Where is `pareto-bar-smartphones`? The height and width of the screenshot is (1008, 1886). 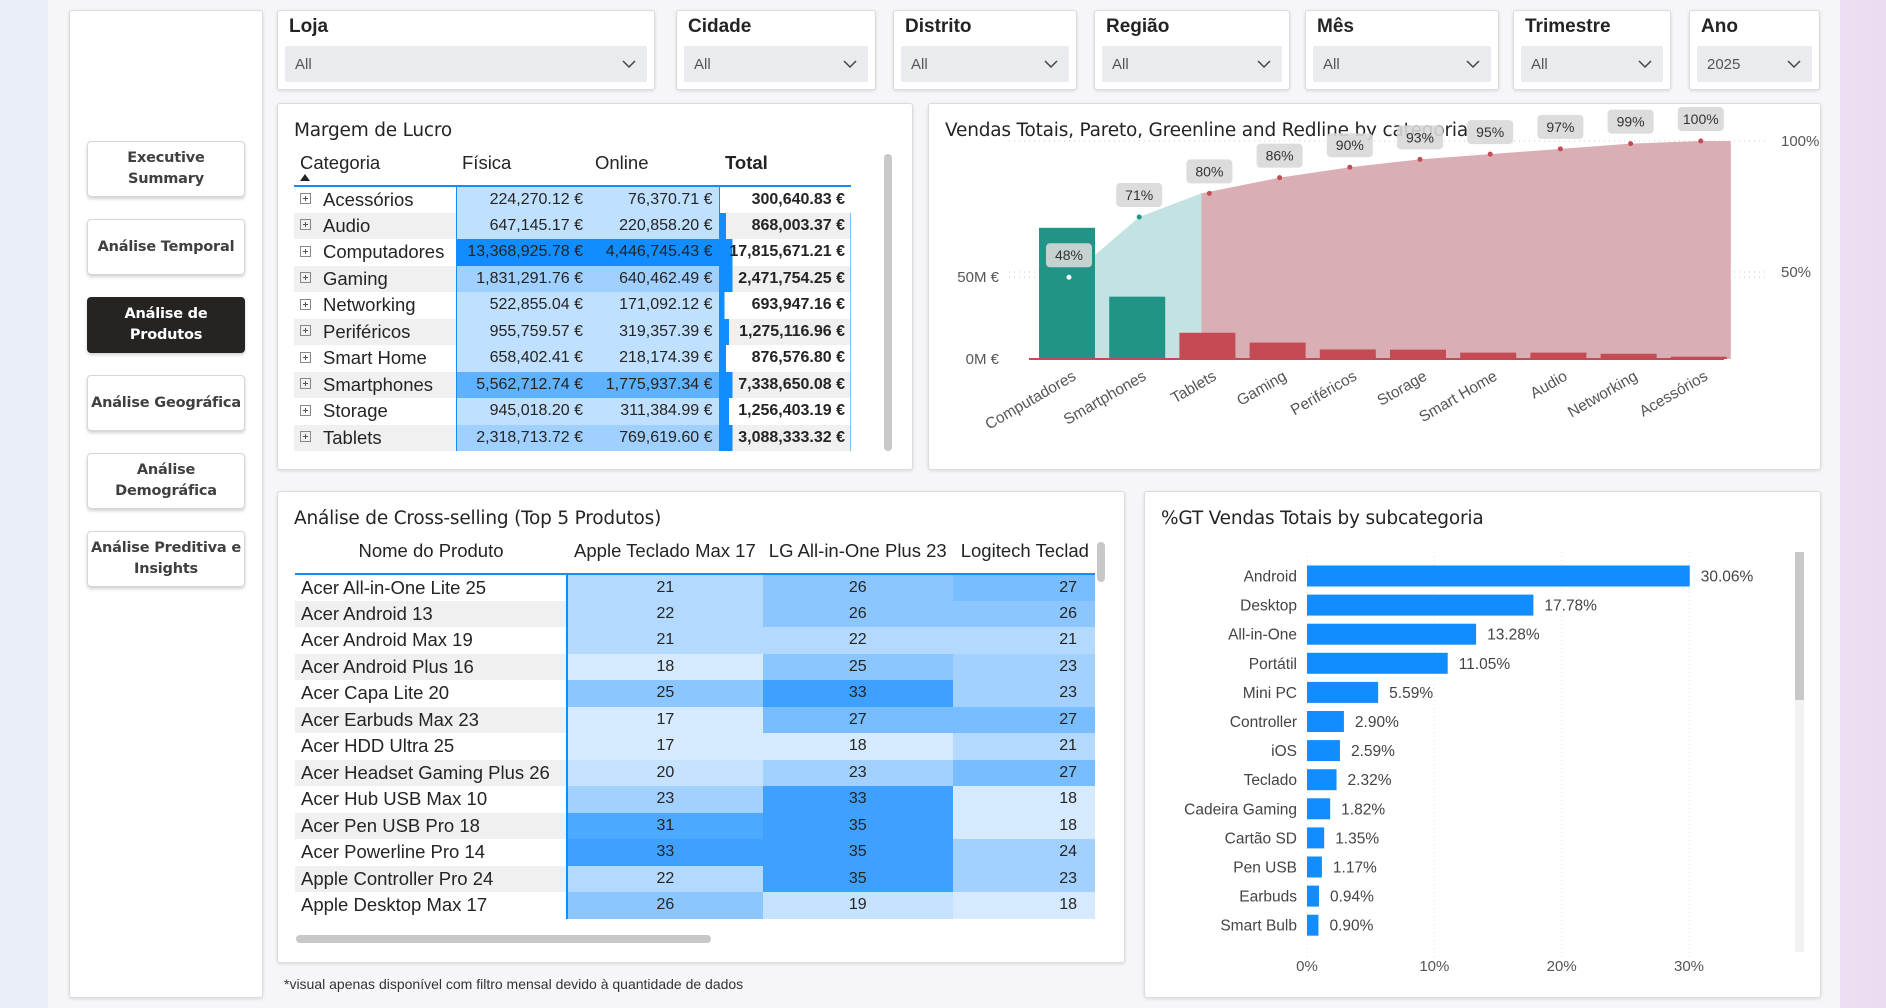
pareto-bar-smartphones is located at coordinates (1137, 327).